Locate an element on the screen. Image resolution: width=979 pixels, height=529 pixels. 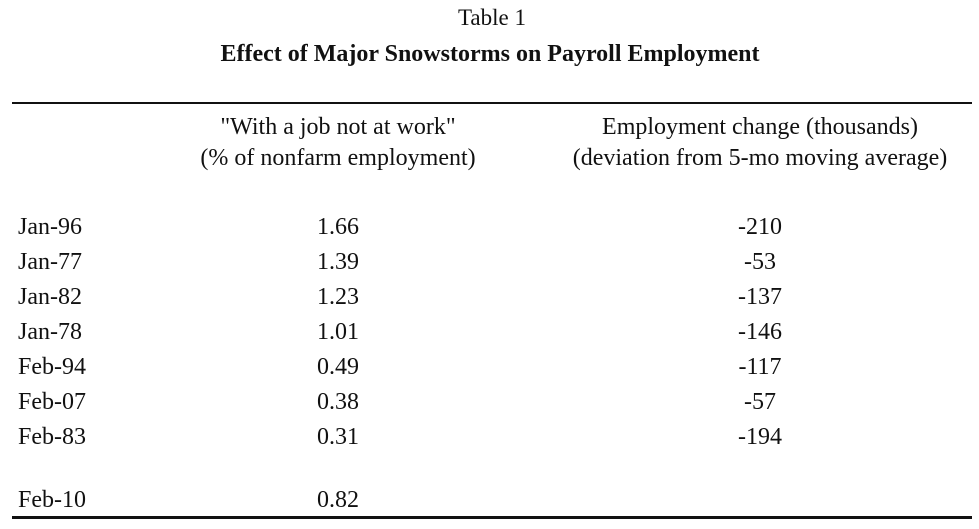
cell-value: -137 is located at coordinates (760, 297).